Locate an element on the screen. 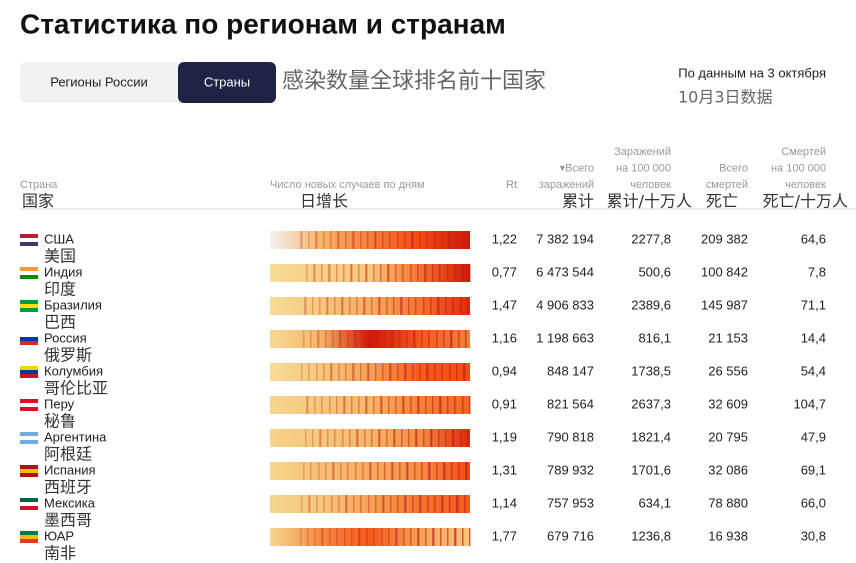  column-header-cn: 死亡/十万人 is located at coordinates (805, 201).